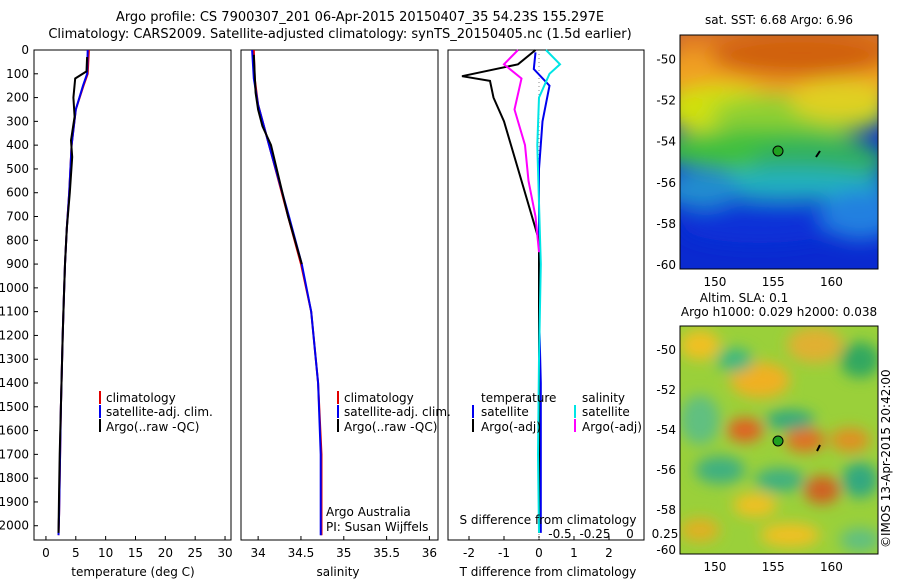  Describe the element at coordinates (368, 512) in the screenshot. I see `annotation-line-1: Argo Australia` at that location.